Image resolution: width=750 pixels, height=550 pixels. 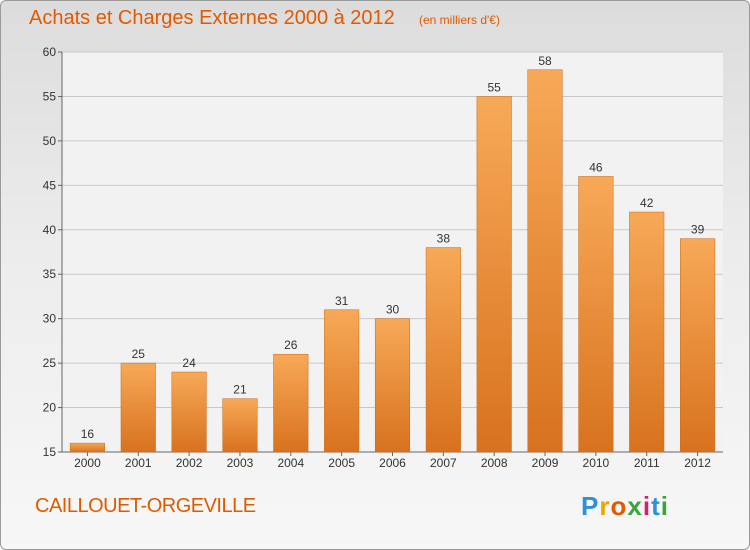 I want to click on y-tick-label: 35, so click(x=50, y=274).